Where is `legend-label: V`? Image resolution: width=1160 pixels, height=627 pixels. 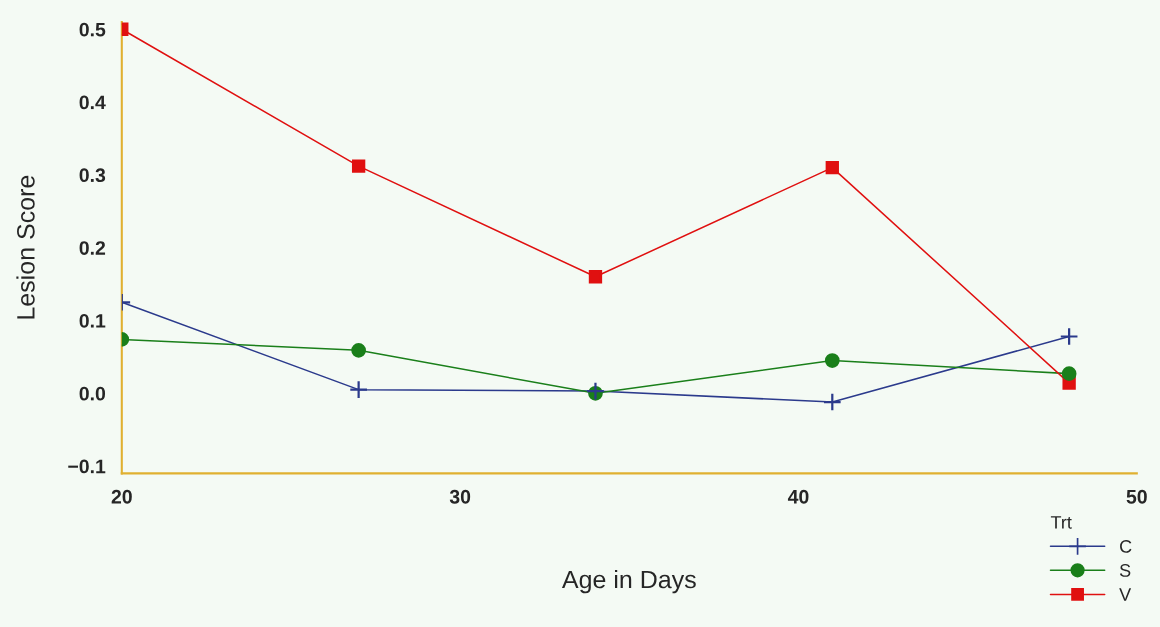 legend-label: V is located at coordinates (1125, 594).